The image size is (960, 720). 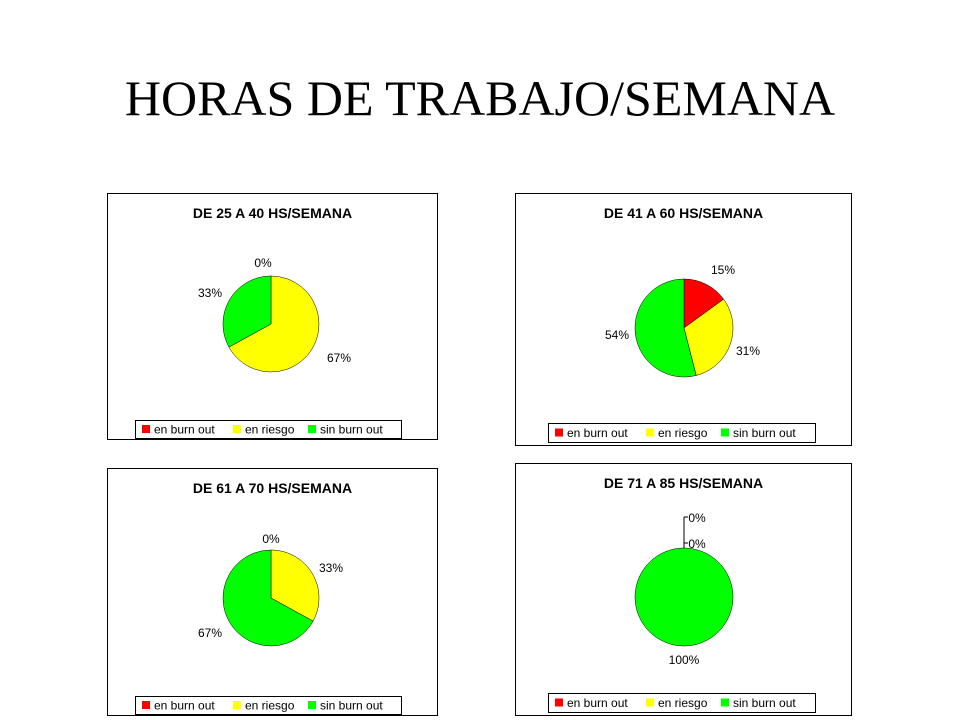 I want to click on chart-title: DE 25 A 40 HS/SEMANA, so click(x=272, y=213).